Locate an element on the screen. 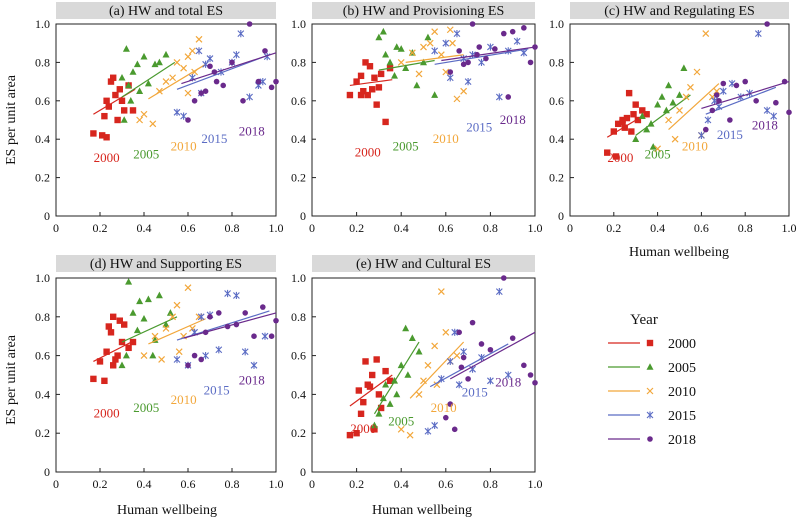 This screenshot has height=519, width=800. year-label-2005: 2005 is located at coordinates (401, 420).